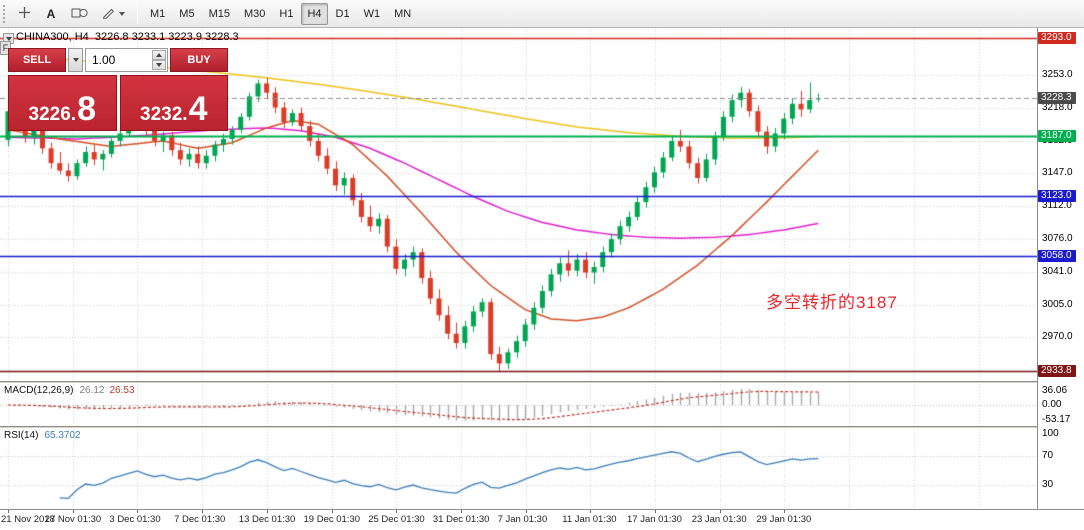 This screenshot has width=1084, height=530. I want to click on macd-indicator-label: MACD(12,26,9) 26.12 26.53, so click(69, 390).